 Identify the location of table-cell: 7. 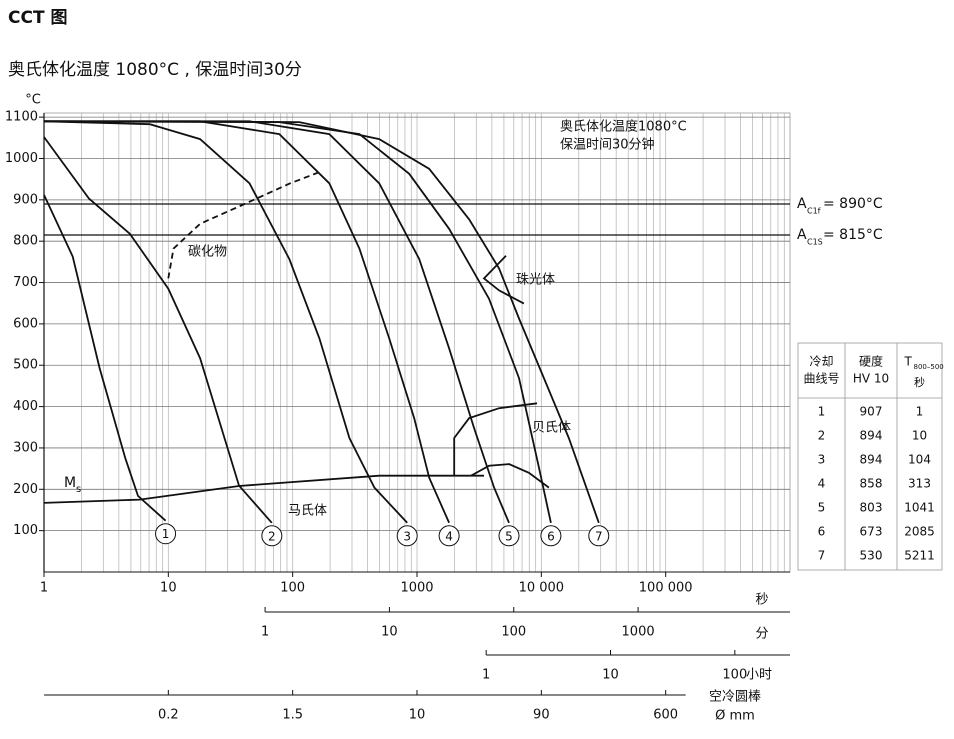
(822, 556).